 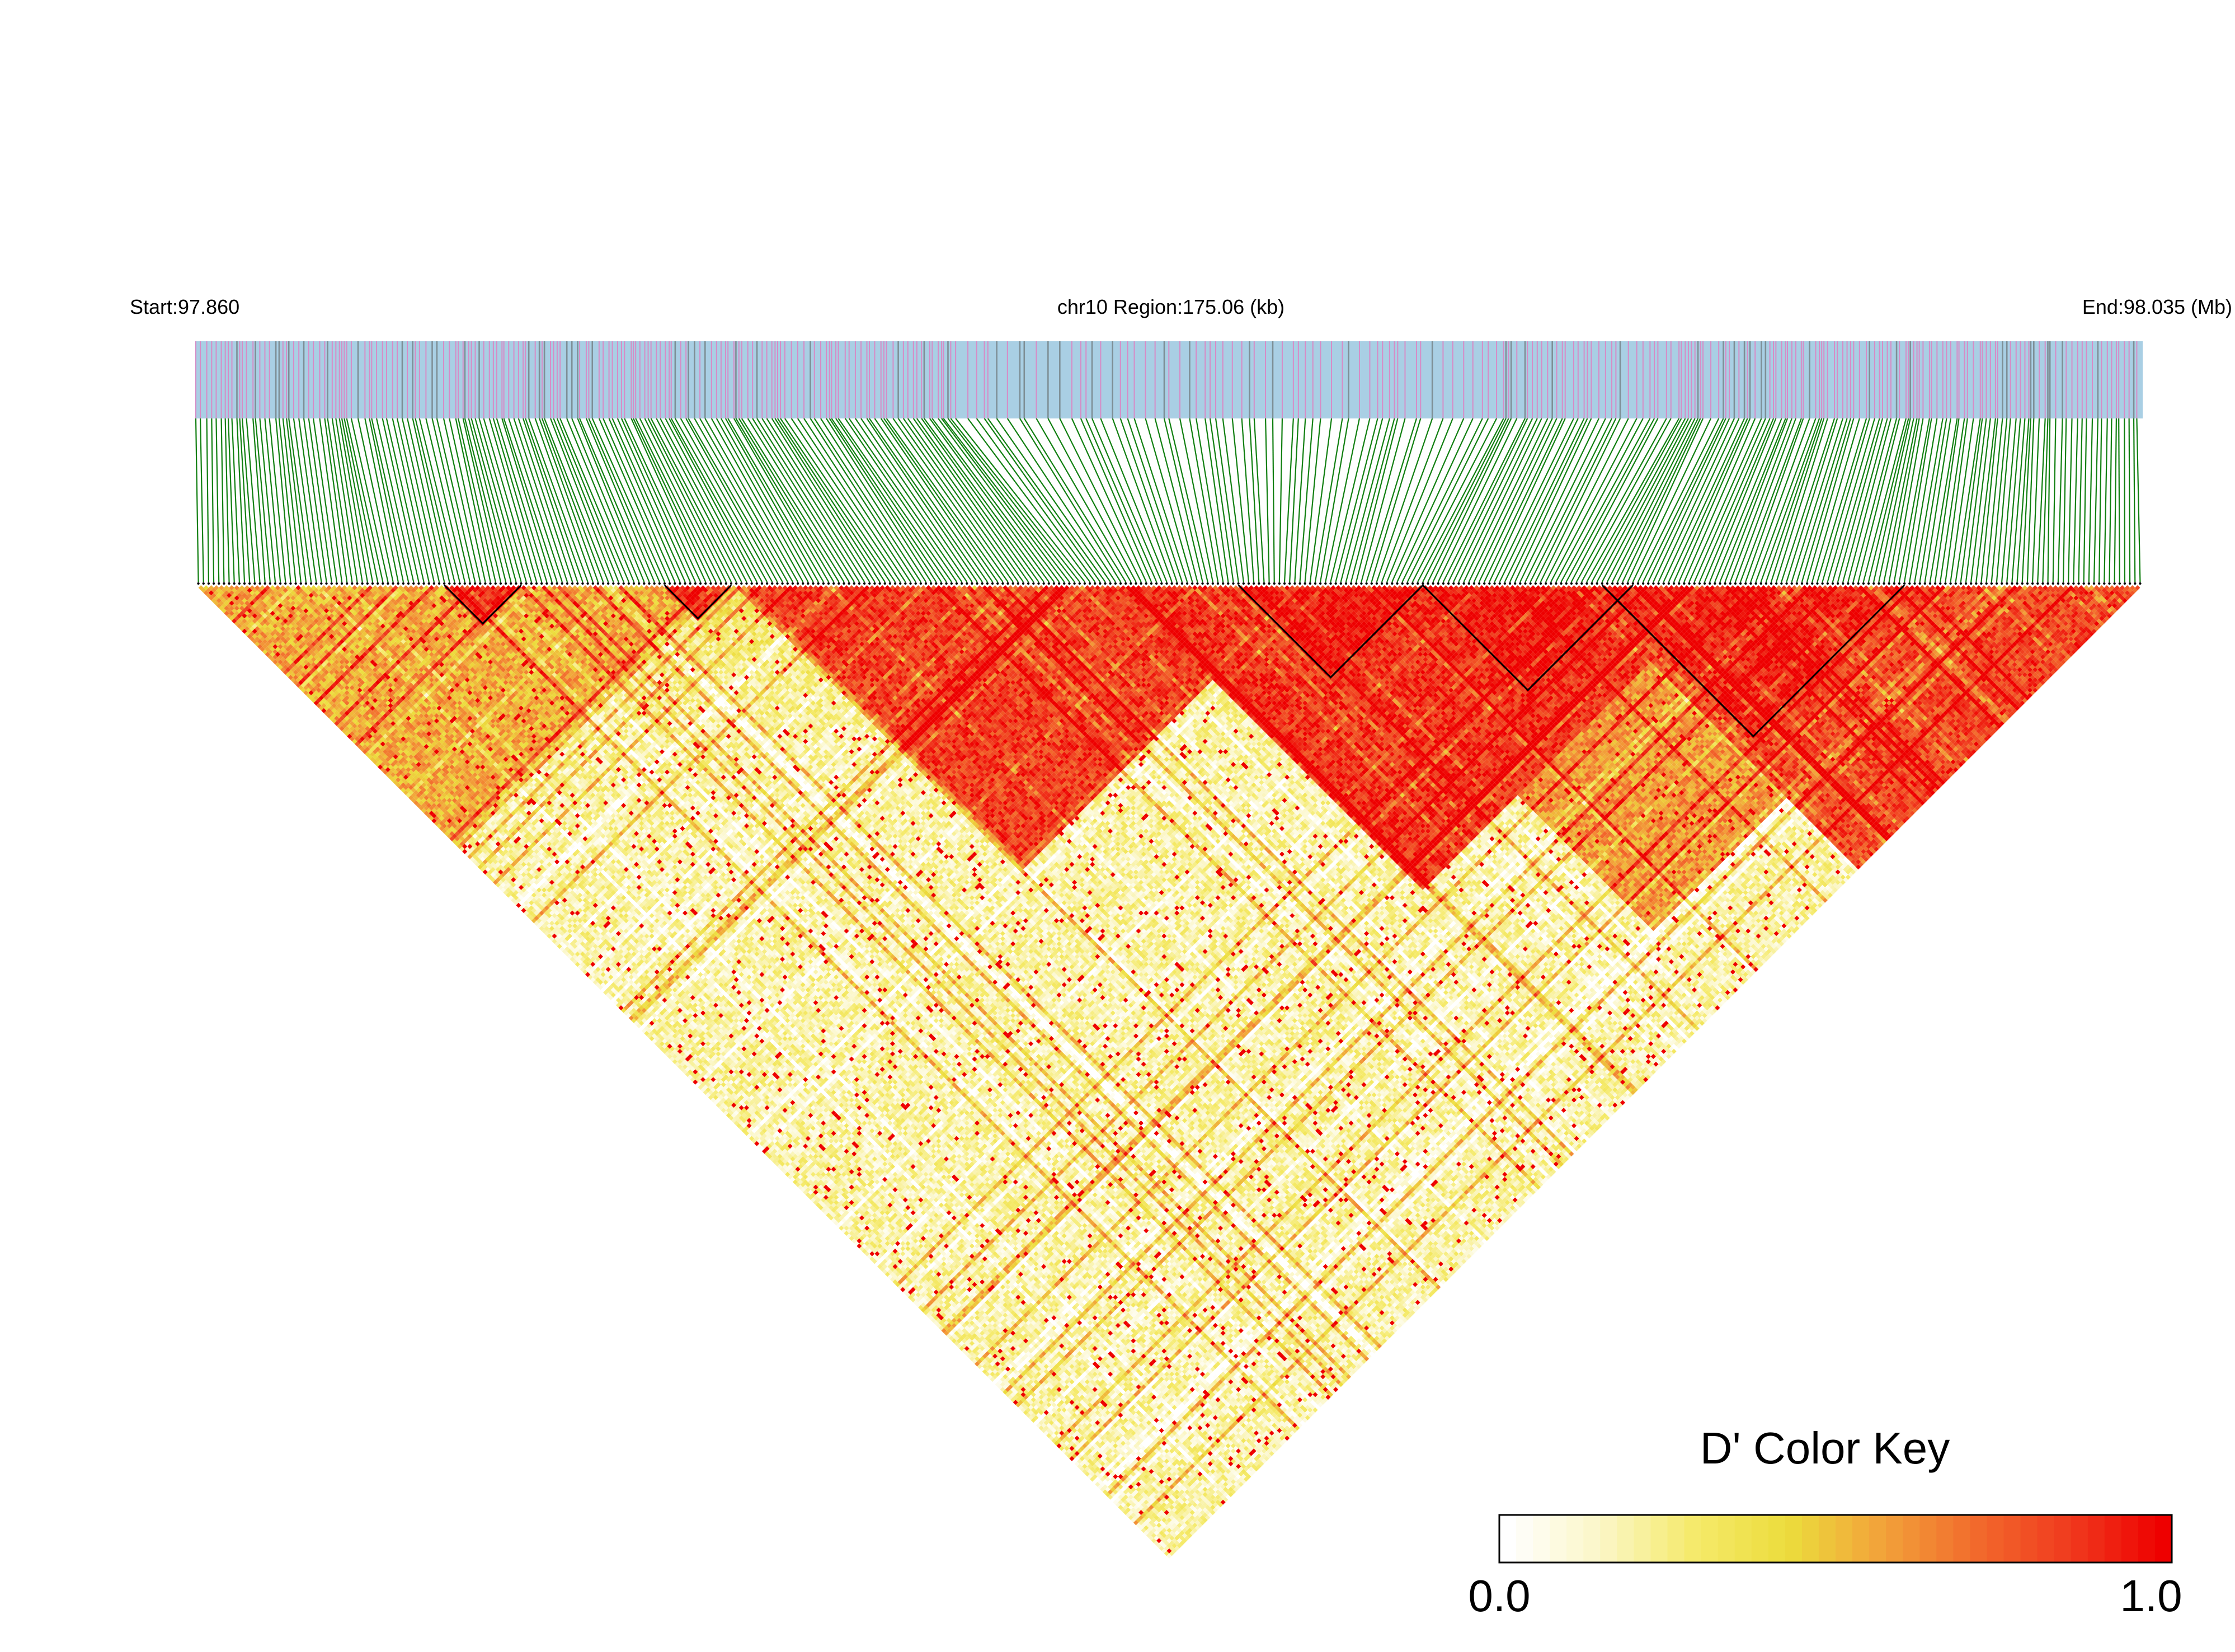 I want to click on end-label: End:98.035 (Mb), so click(x=2157, y=306).